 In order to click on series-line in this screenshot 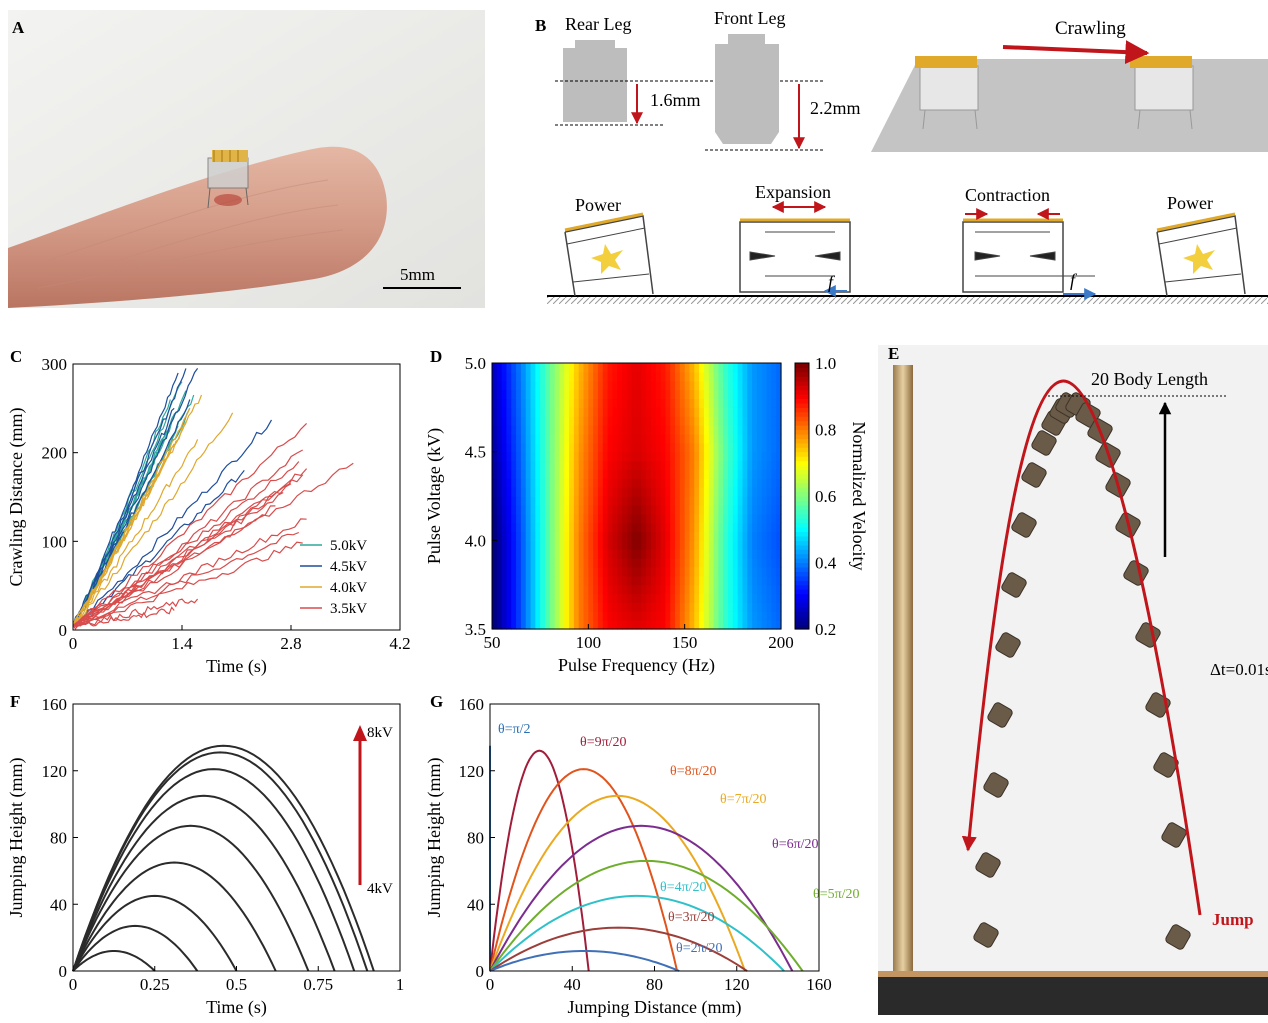, I will do `click(220, 861)`.